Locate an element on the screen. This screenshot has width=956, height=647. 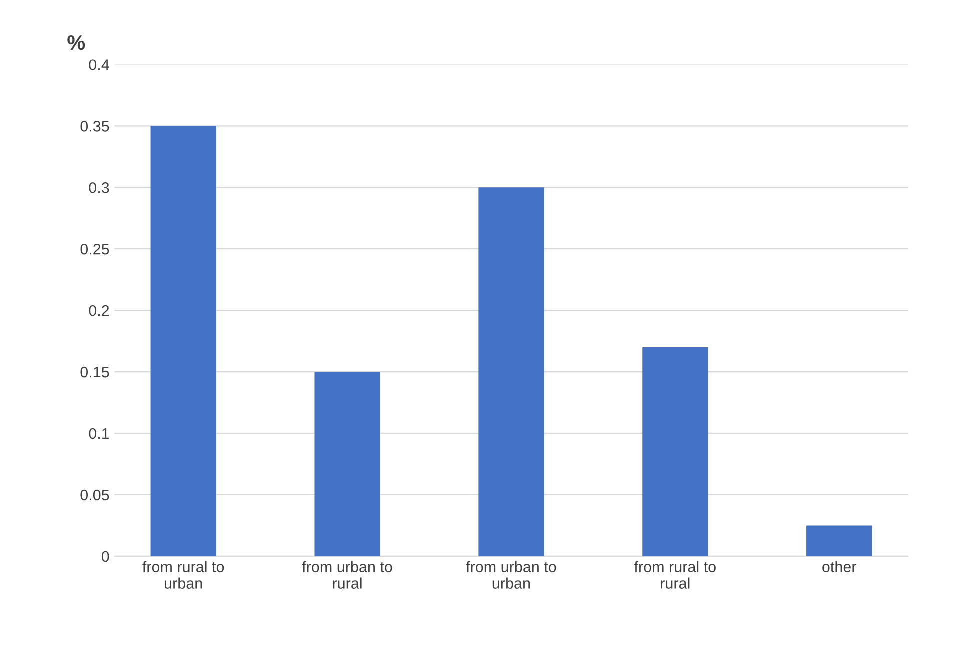
x-tick-label: from urban to rural is located at coordinates (347, 575).